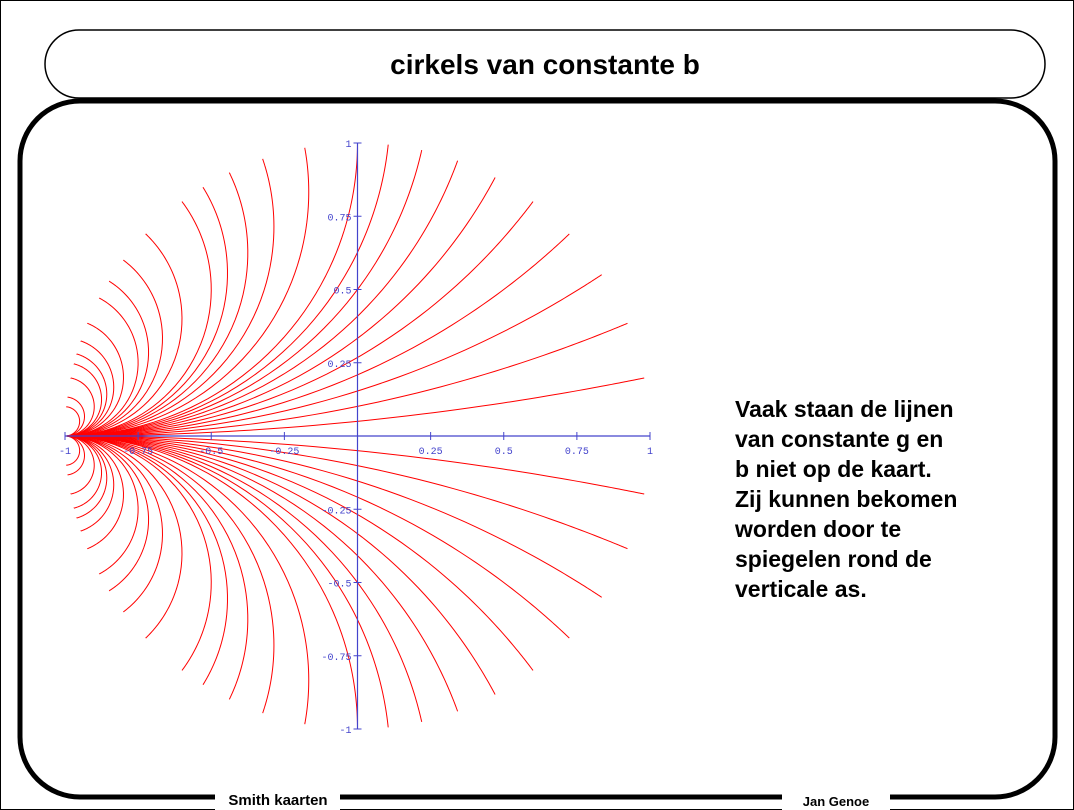 This screenshot has width=1074, height=810. Describe the element at coordinates (284, 452) in the screenshot. I see `x-tick-label: -0.25` at that location.